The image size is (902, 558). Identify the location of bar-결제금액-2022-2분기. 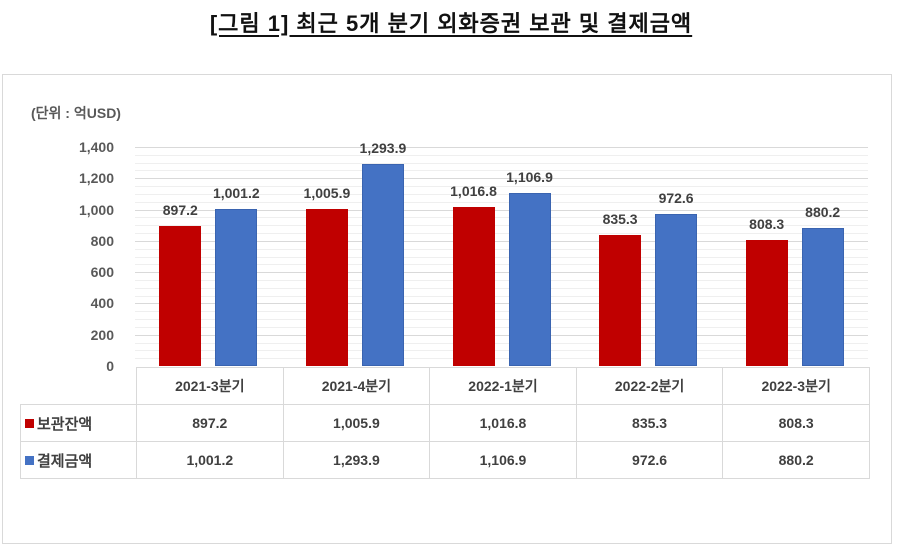
(676, 289).